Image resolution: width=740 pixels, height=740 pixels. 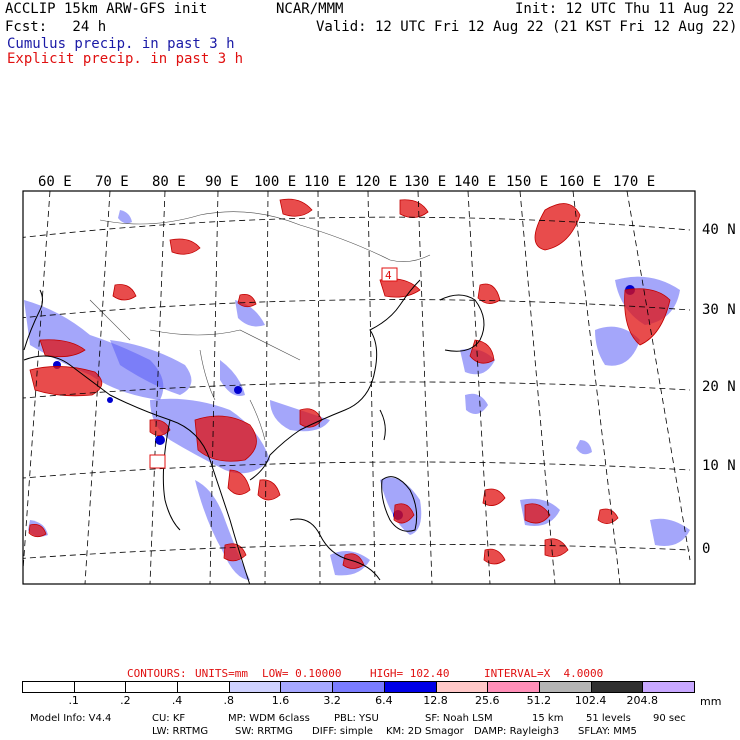 What do you see at coordinates (56, 27) in the screenshot?
I see `forecast-hour: Fcst: 24 h` at bounding box center [56, 27].